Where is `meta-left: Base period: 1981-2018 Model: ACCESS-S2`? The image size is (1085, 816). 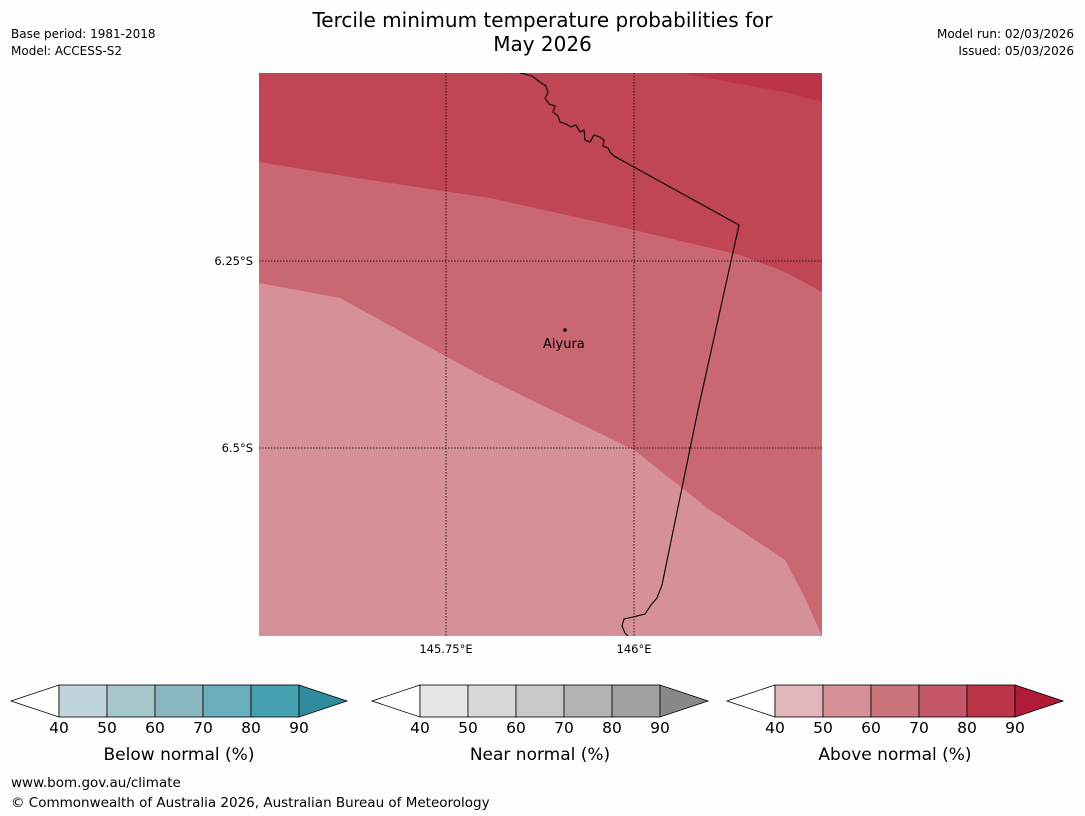 meta-left: Base period: 1981-2018 Model: ACCESS-S2 is located at coordinates (83, 43).